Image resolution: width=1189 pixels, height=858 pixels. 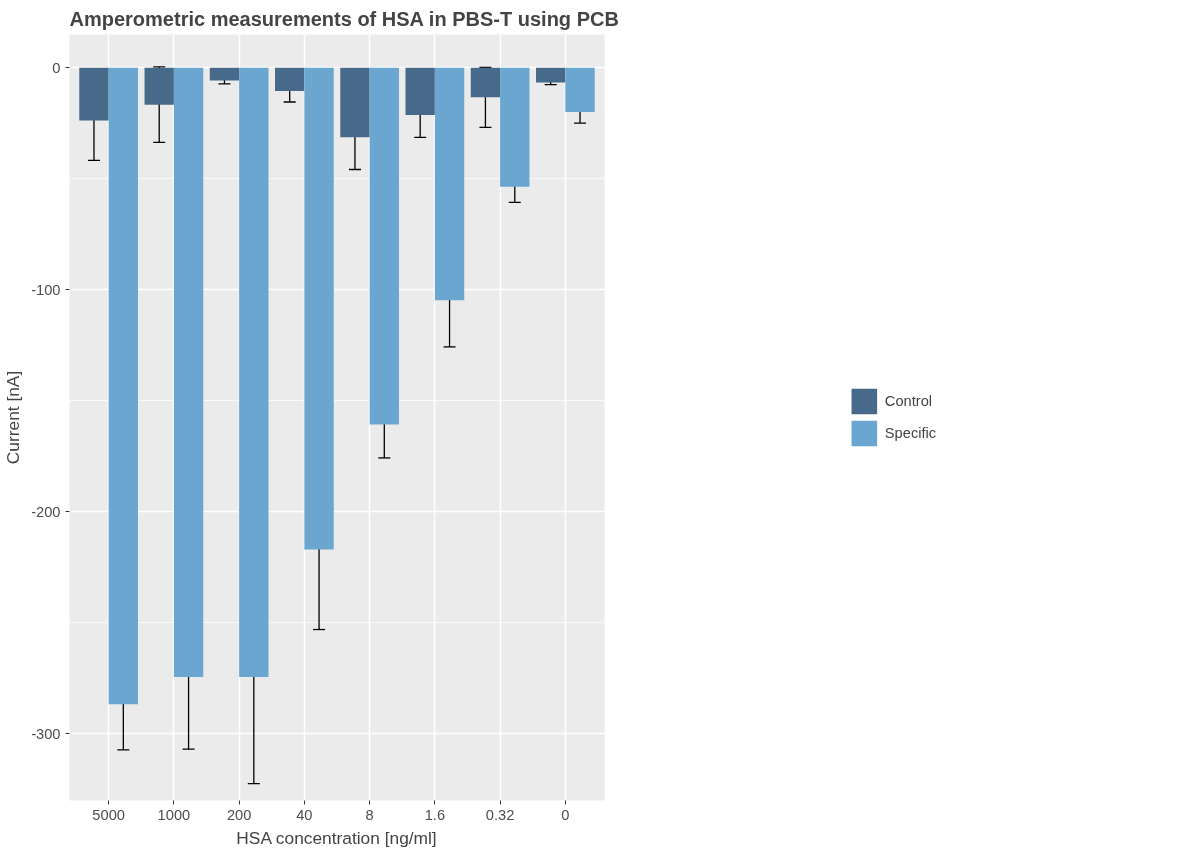 What do you see at coordinates (369, 814) in the screenshot?
I see `x-tick-label: 8` at bounding box center [369, 814].